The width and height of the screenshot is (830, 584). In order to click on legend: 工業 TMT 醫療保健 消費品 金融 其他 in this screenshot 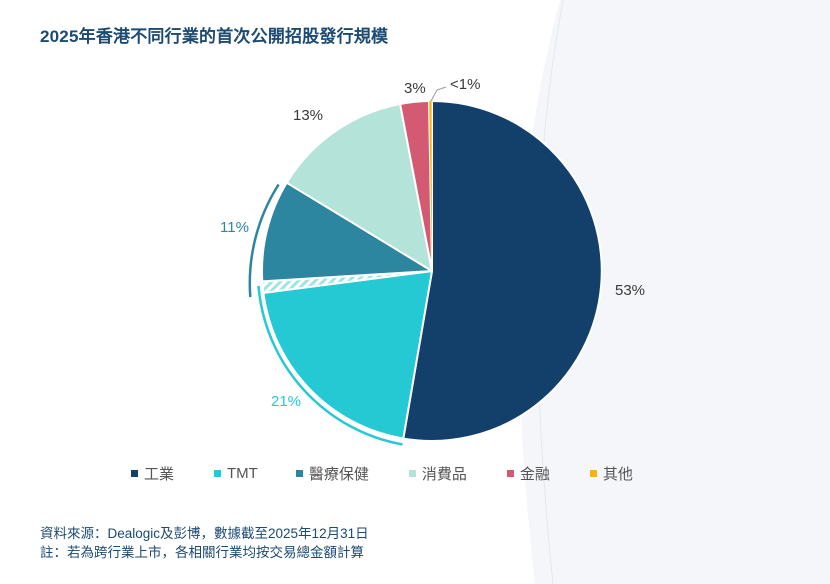, I will do `click(382, 473)`.